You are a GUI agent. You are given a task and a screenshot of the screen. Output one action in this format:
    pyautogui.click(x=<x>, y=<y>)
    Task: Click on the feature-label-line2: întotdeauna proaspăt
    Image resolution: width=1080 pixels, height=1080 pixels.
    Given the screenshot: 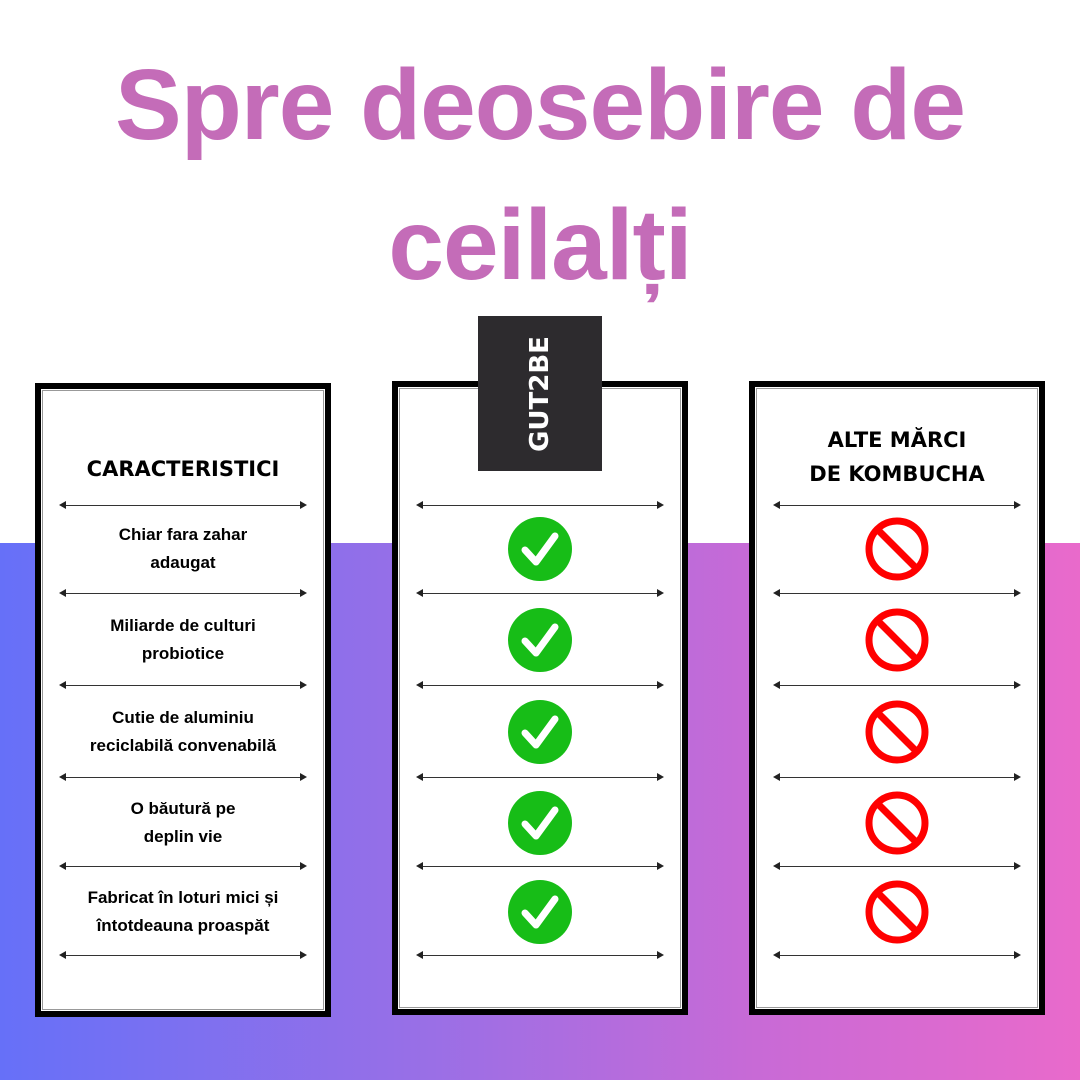 What is the action you would take?
    pyautogui.click(x=183, y=925)
    